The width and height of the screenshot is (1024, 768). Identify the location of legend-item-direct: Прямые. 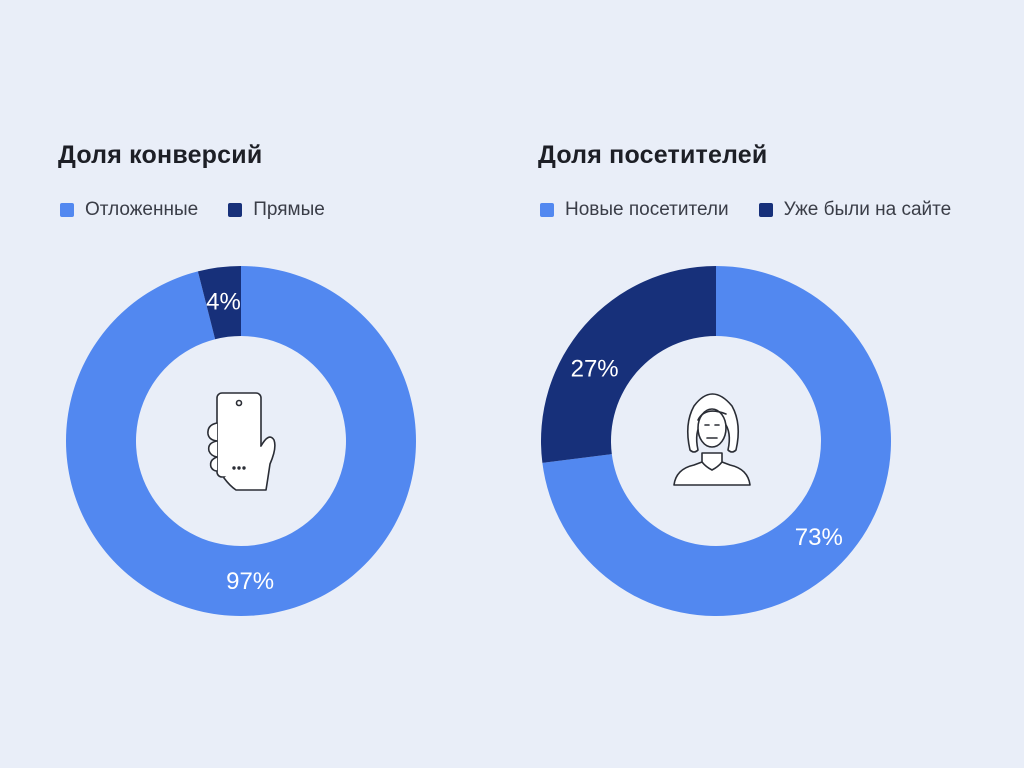
(276, 210).